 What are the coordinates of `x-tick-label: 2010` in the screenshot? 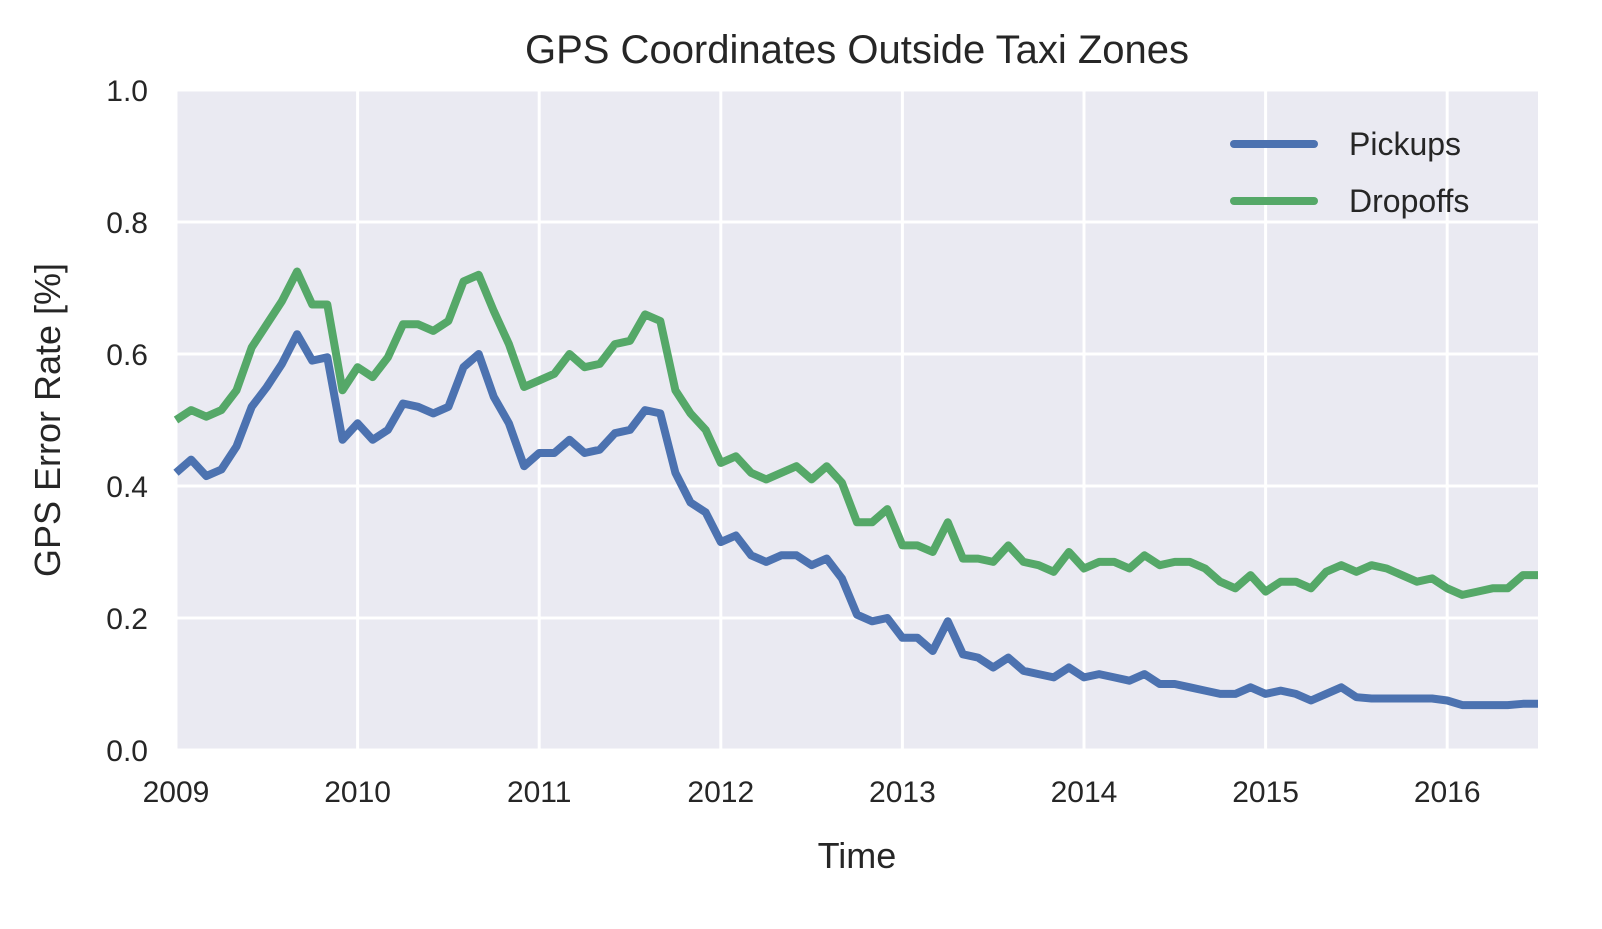 It's located at (357, 792).